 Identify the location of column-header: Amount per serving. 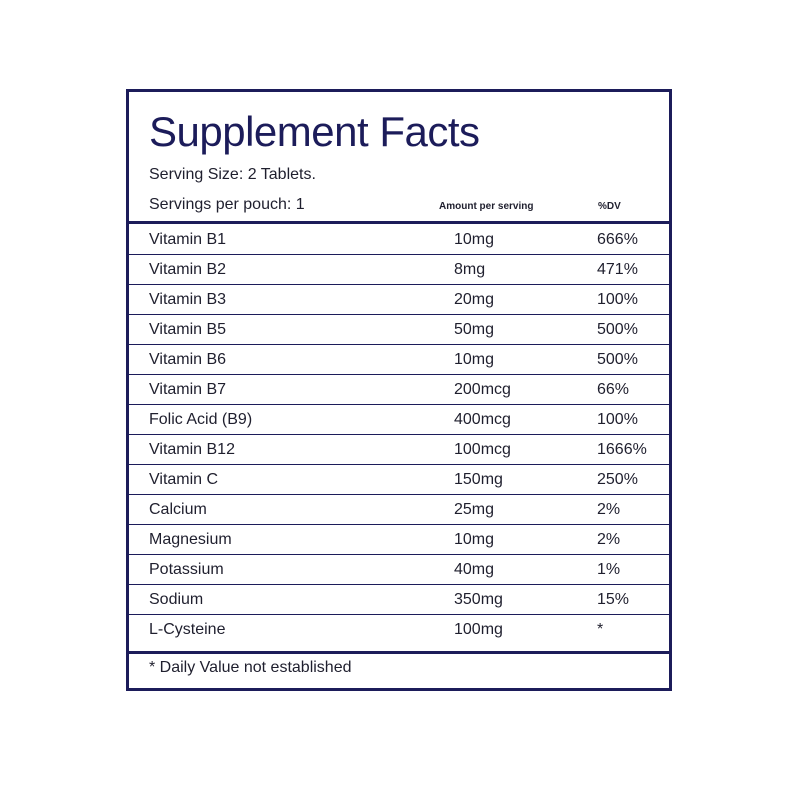
(486, 206).